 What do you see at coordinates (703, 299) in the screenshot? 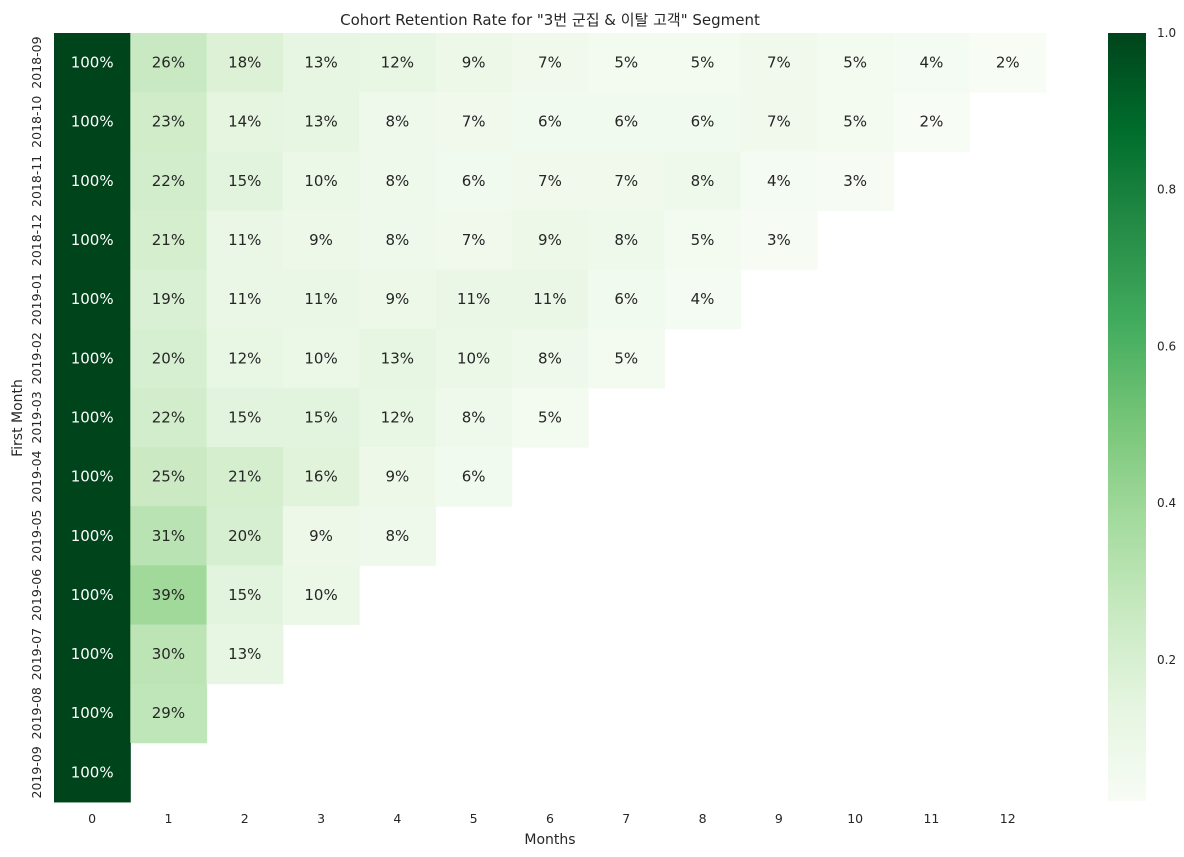
I see `cell-value-label: 4%` at bounding box center [703, 299].